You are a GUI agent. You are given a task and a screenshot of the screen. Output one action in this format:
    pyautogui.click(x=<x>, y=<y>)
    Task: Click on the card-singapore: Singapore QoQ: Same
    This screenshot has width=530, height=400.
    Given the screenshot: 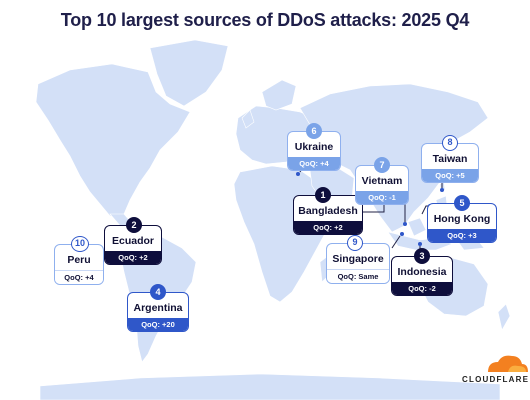 What is the action you would take?
    pyautogui.click(x=358, y=263)
    